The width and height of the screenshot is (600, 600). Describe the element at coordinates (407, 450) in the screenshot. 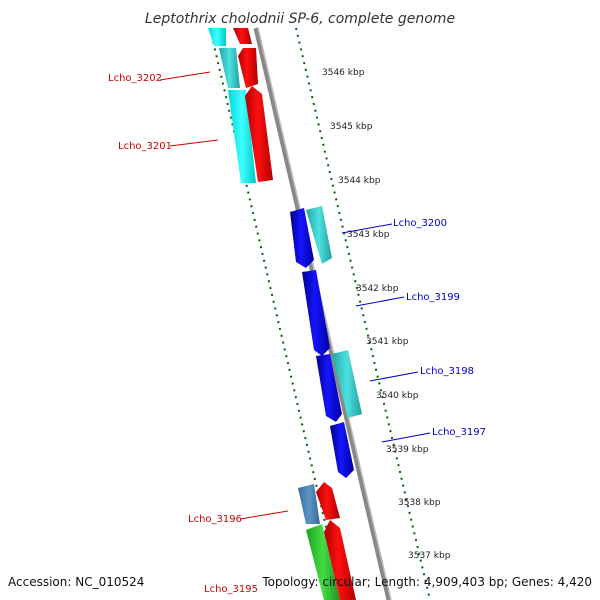

I see `scale-label: 3539 kbp` at that location.